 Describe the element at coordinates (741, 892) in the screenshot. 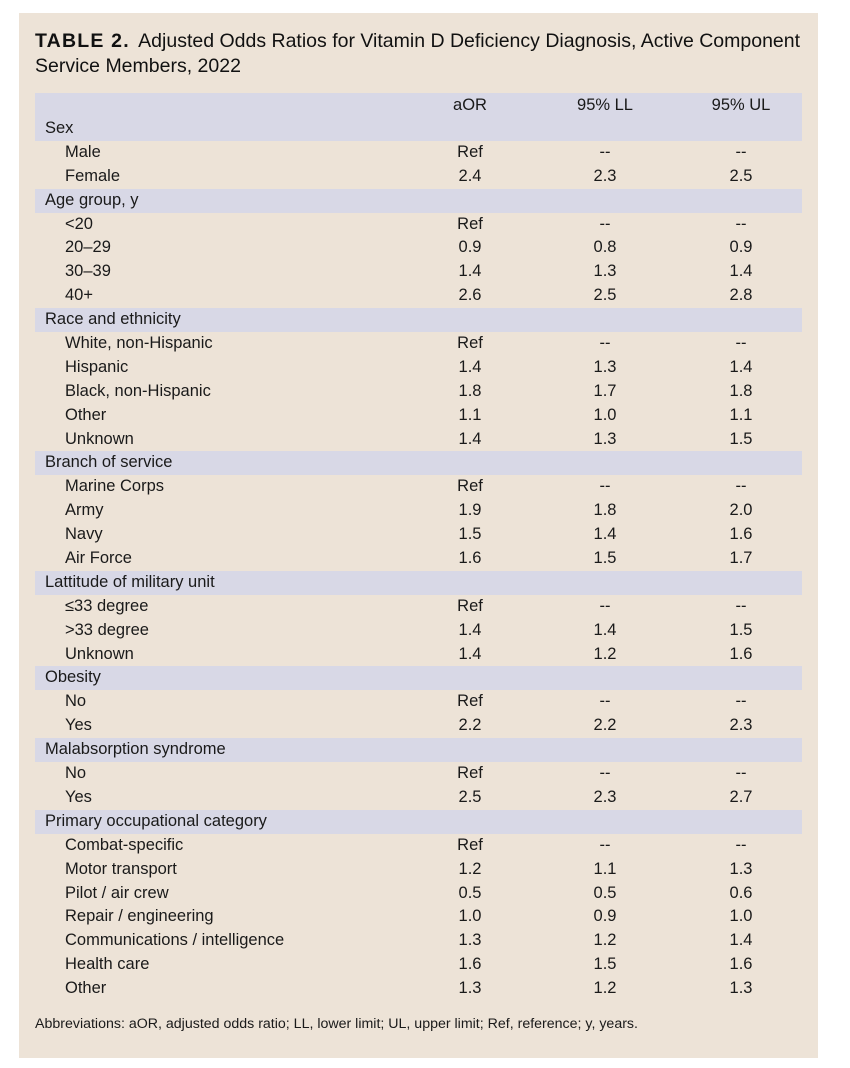

I see `ul-value: 0.6` at that location.